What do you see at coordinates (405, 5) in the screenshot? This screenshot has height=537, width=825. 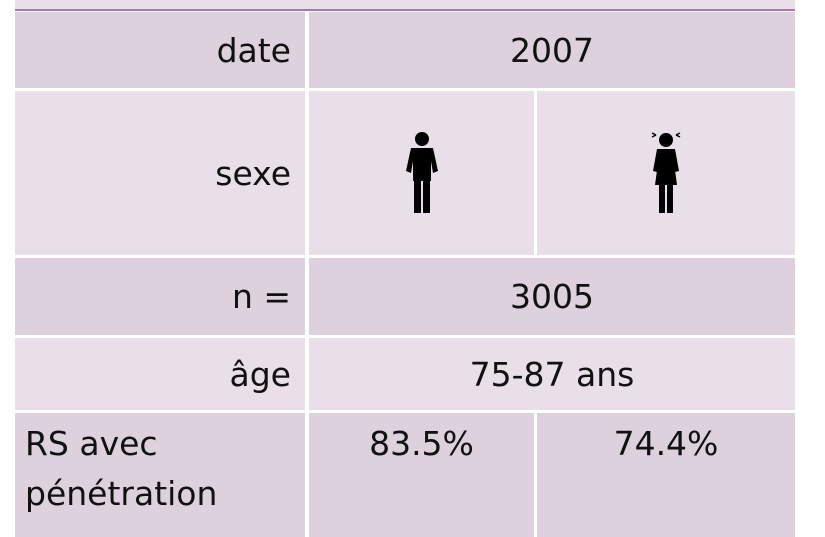 I see `header-strip` at bounding box center [405, 5].